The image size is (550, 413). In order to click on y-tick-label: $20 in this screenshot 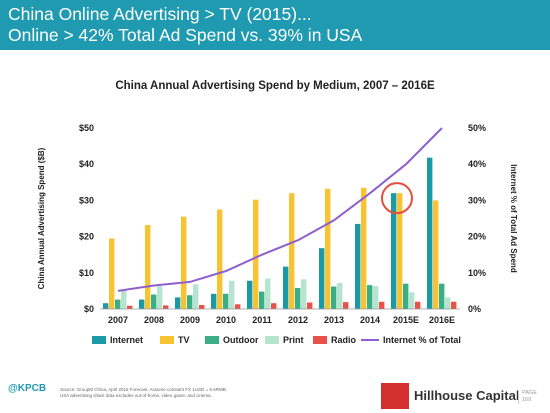, I will do `click(86, 237)`.